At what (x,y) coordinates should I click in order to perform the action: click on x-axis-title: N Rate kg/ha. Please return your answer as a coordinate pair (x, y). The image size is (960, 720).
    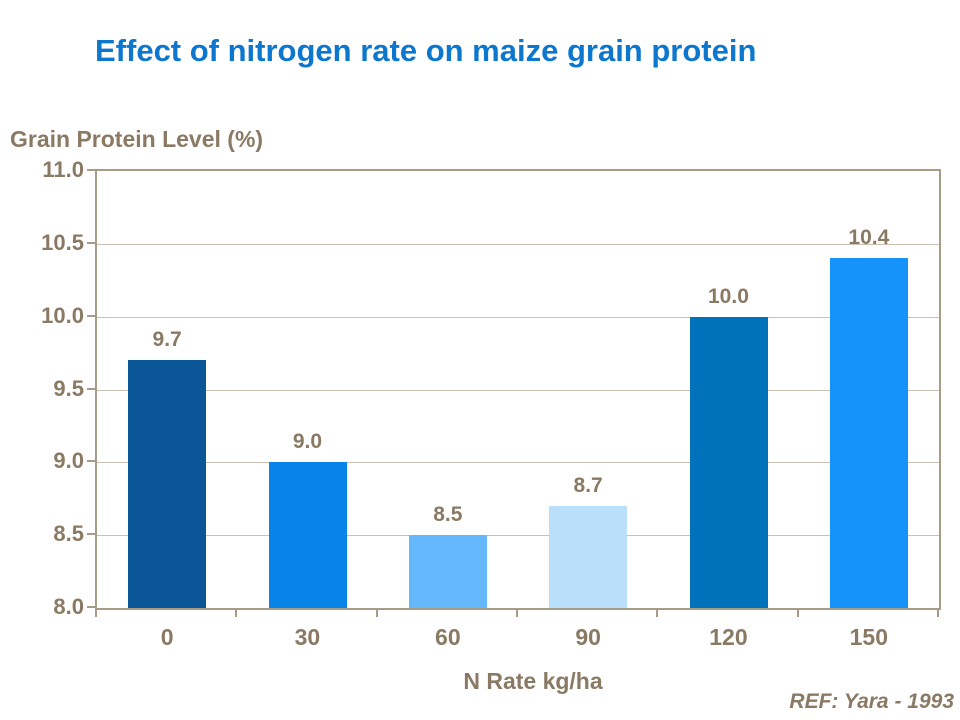
    Looking at the image, I should click on (533, 681).